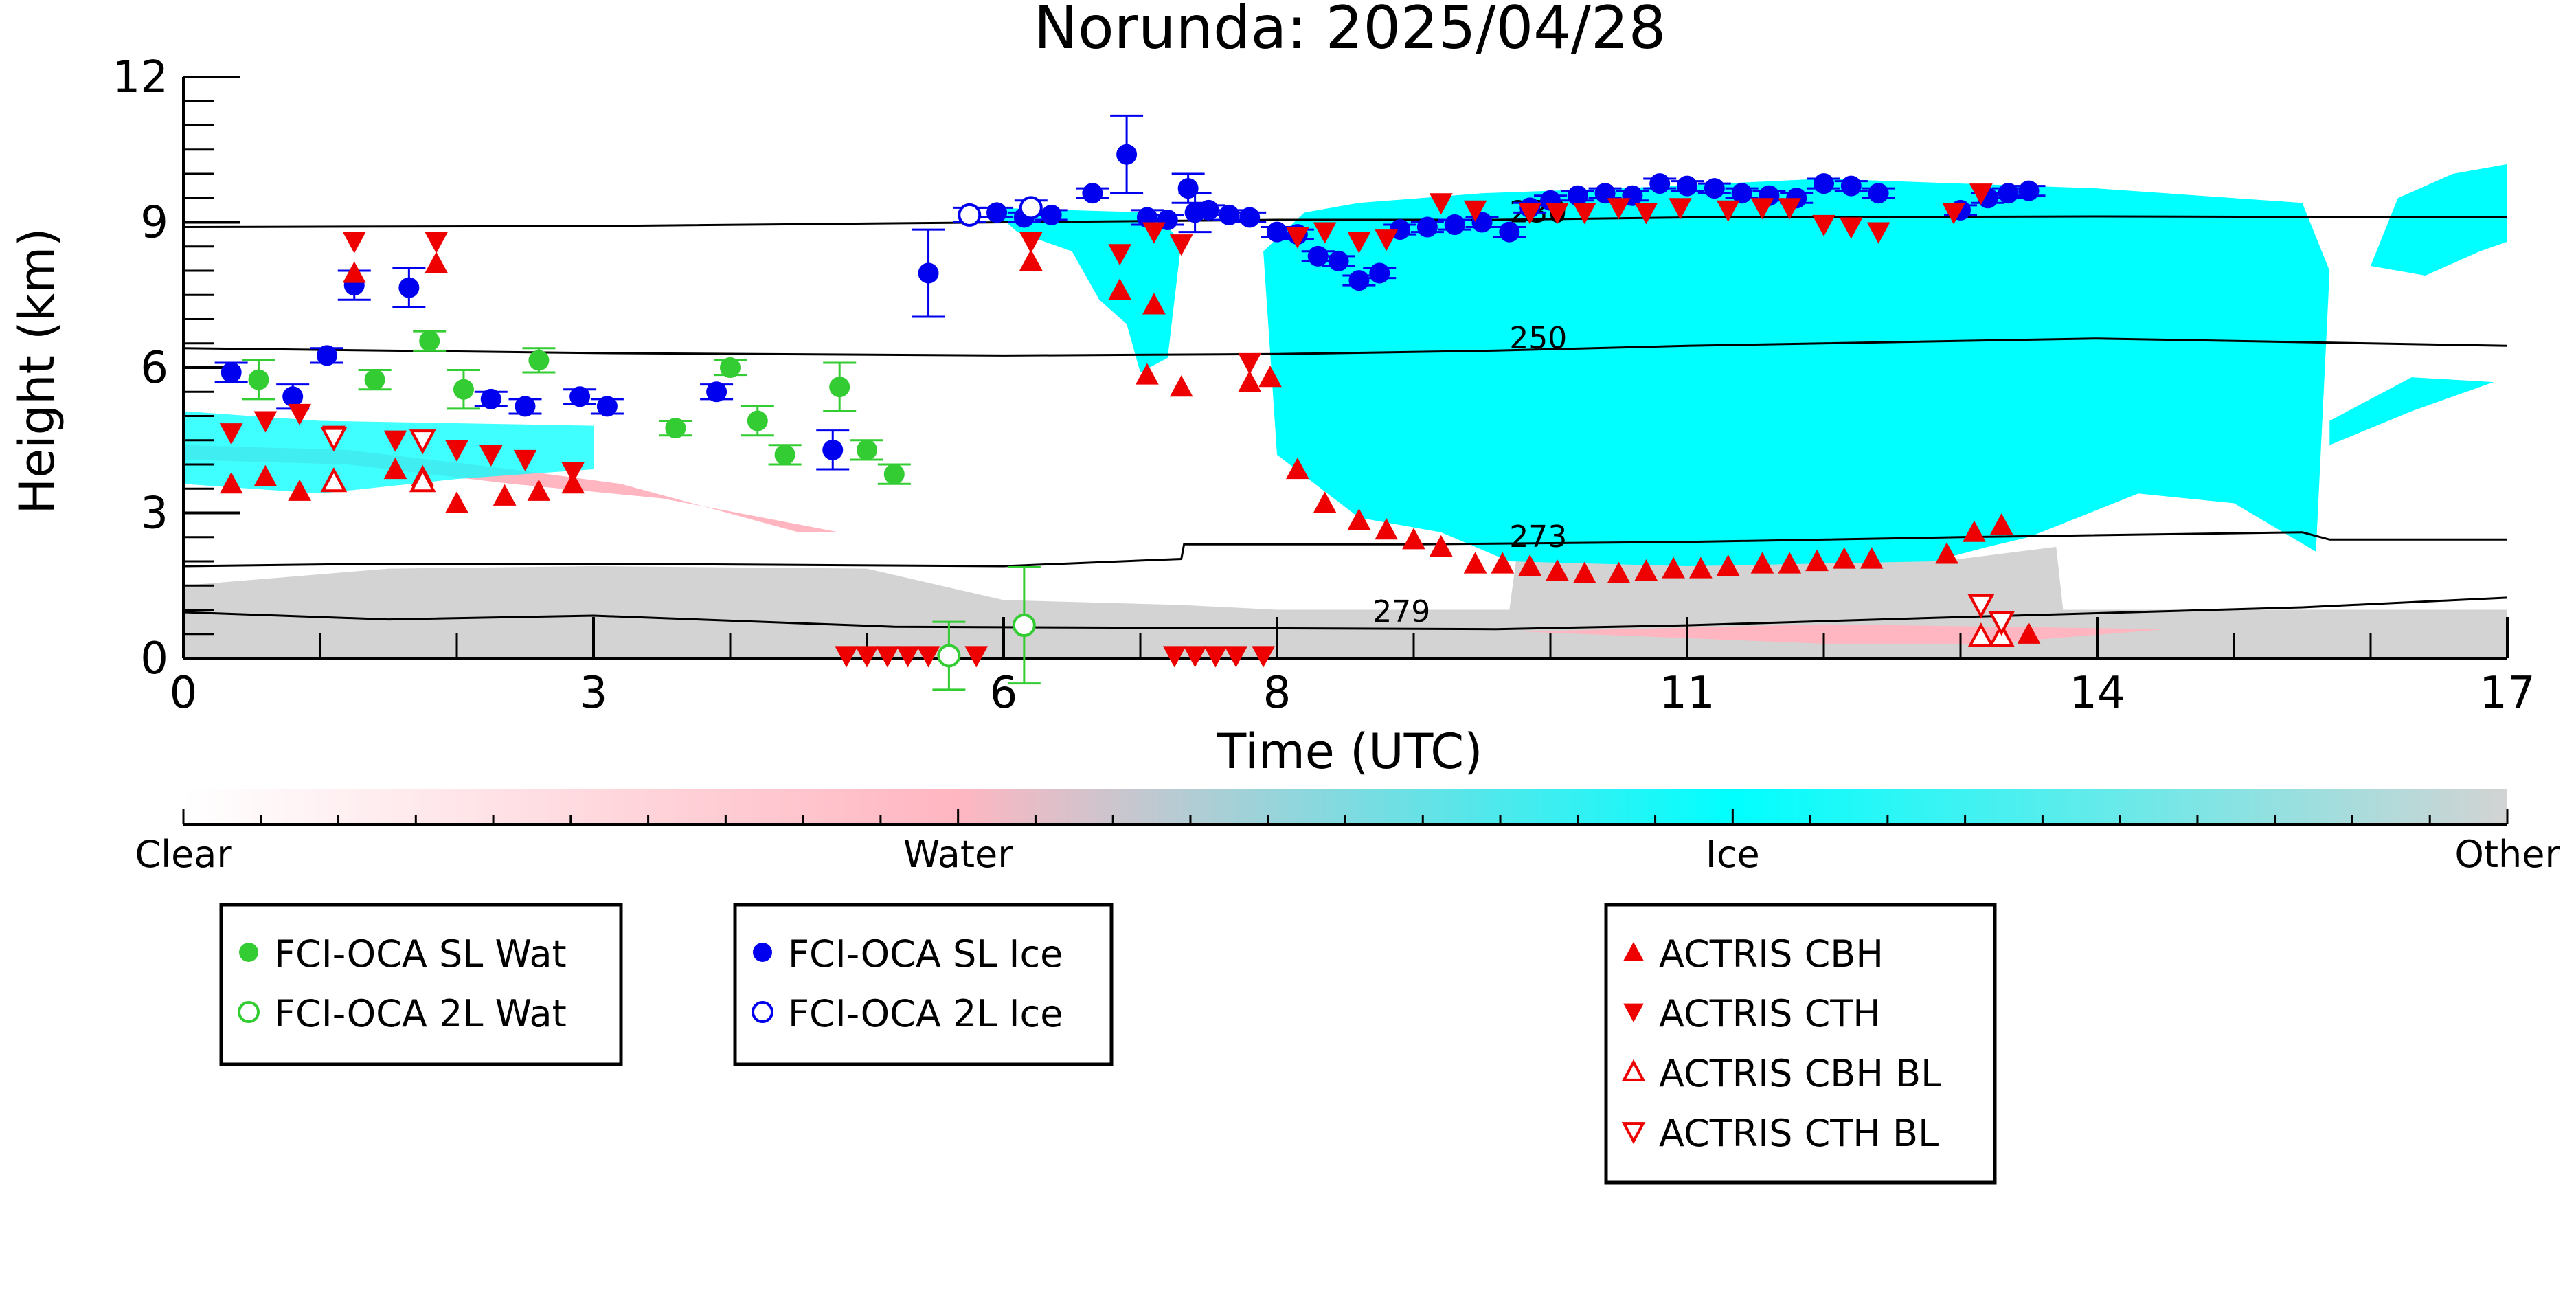 This screenshot has height=1291, width=2576. What do you see at coordinates (154, 223) in the screenshot?
I see `y-tick-label: 9` at bounding box center [154, 223].